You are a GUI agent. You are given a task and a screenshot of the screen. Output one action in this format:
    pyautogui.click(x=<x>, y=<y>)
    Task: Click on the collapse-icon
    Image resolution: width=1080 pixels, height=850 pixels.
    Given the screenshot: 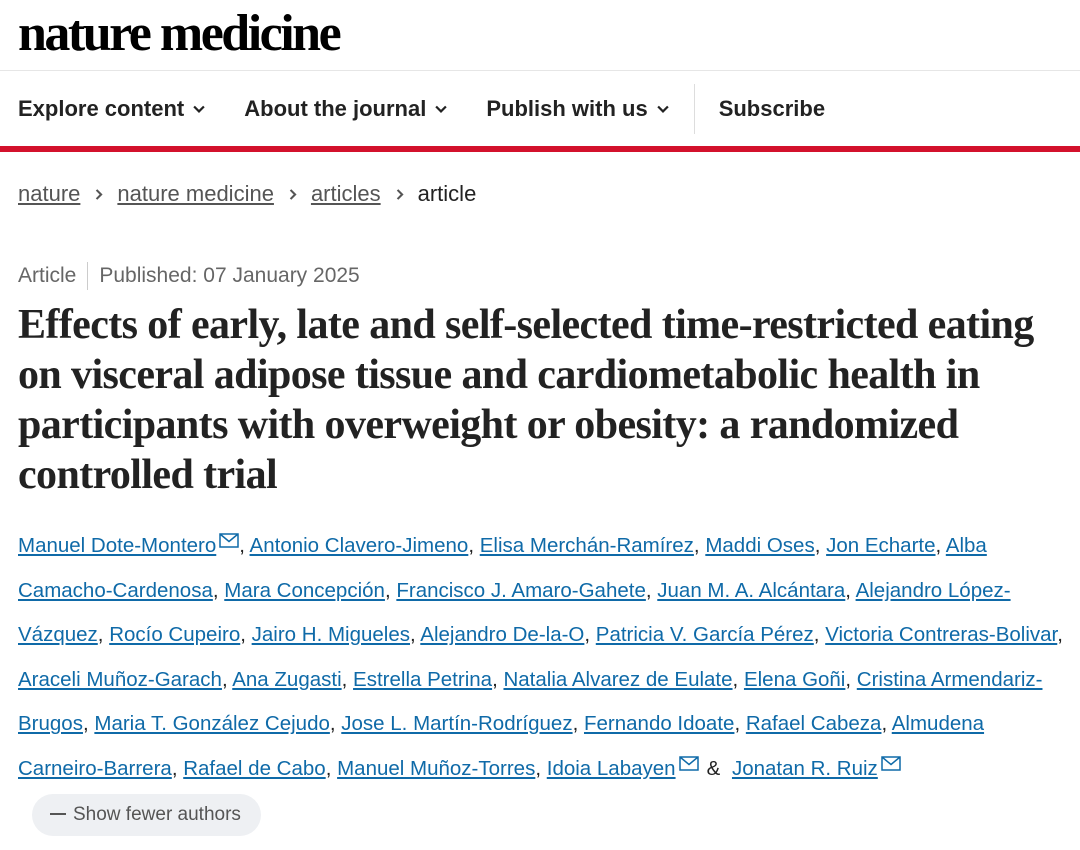 What is the action you would take?
    pyautogui.click(x=58, y=813)
    